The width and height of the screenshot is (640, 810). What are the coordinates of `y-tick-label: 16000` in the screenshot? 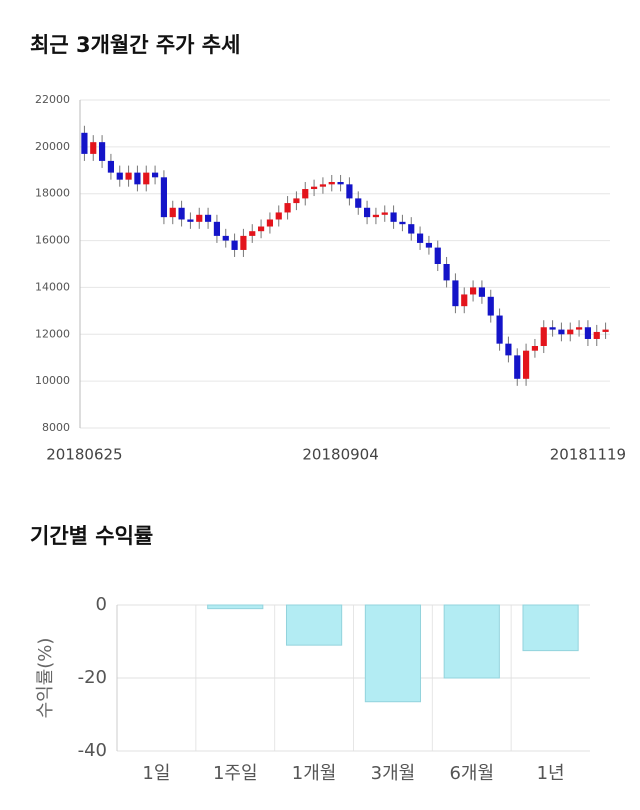 It's located at (52, 240).